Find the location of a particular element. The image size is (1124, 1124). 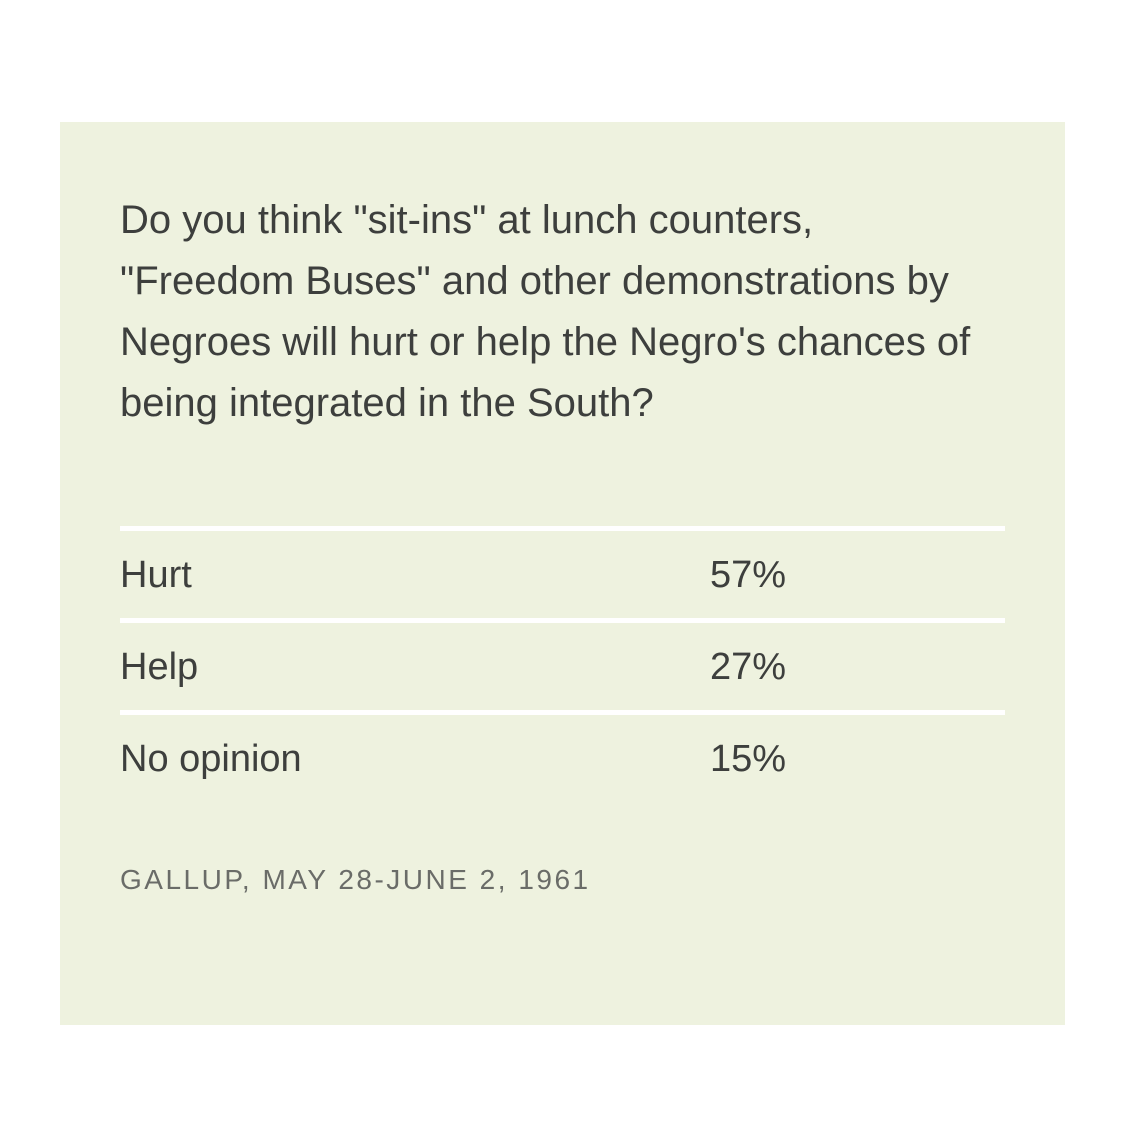

result-value: 15% is located at coordinates (748, 759).